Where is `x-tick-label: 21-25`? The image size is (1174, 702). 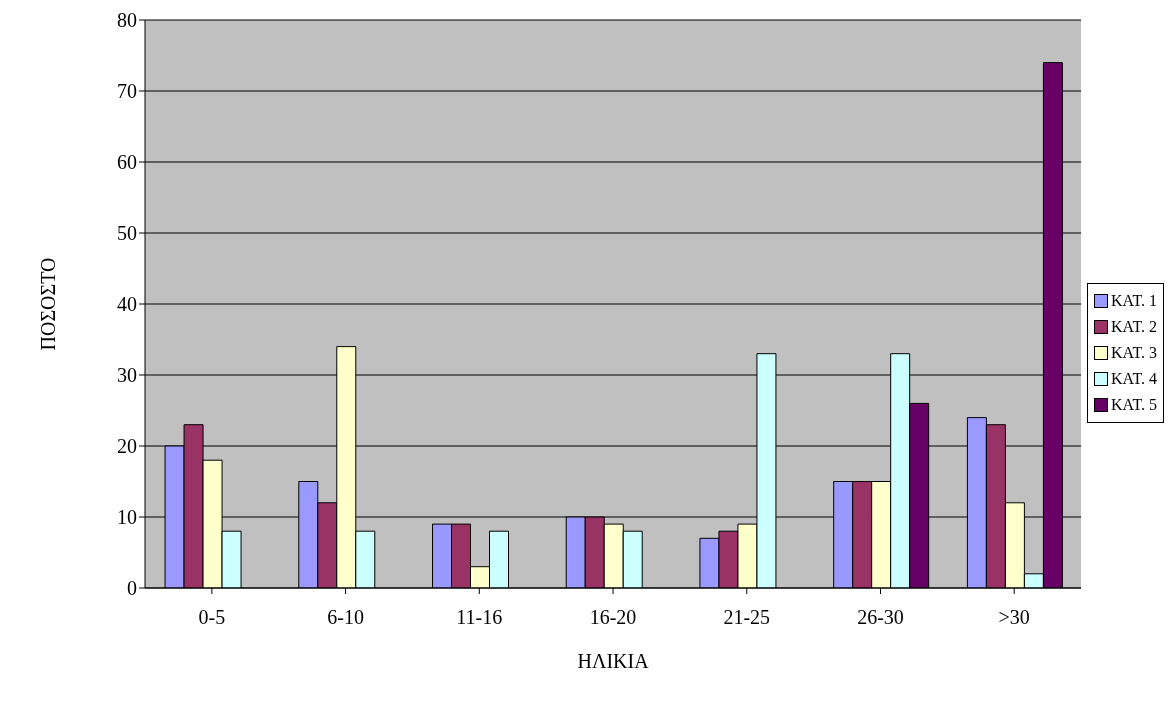
x-tick-label: 21-25 is located at coordinates (747, 617).